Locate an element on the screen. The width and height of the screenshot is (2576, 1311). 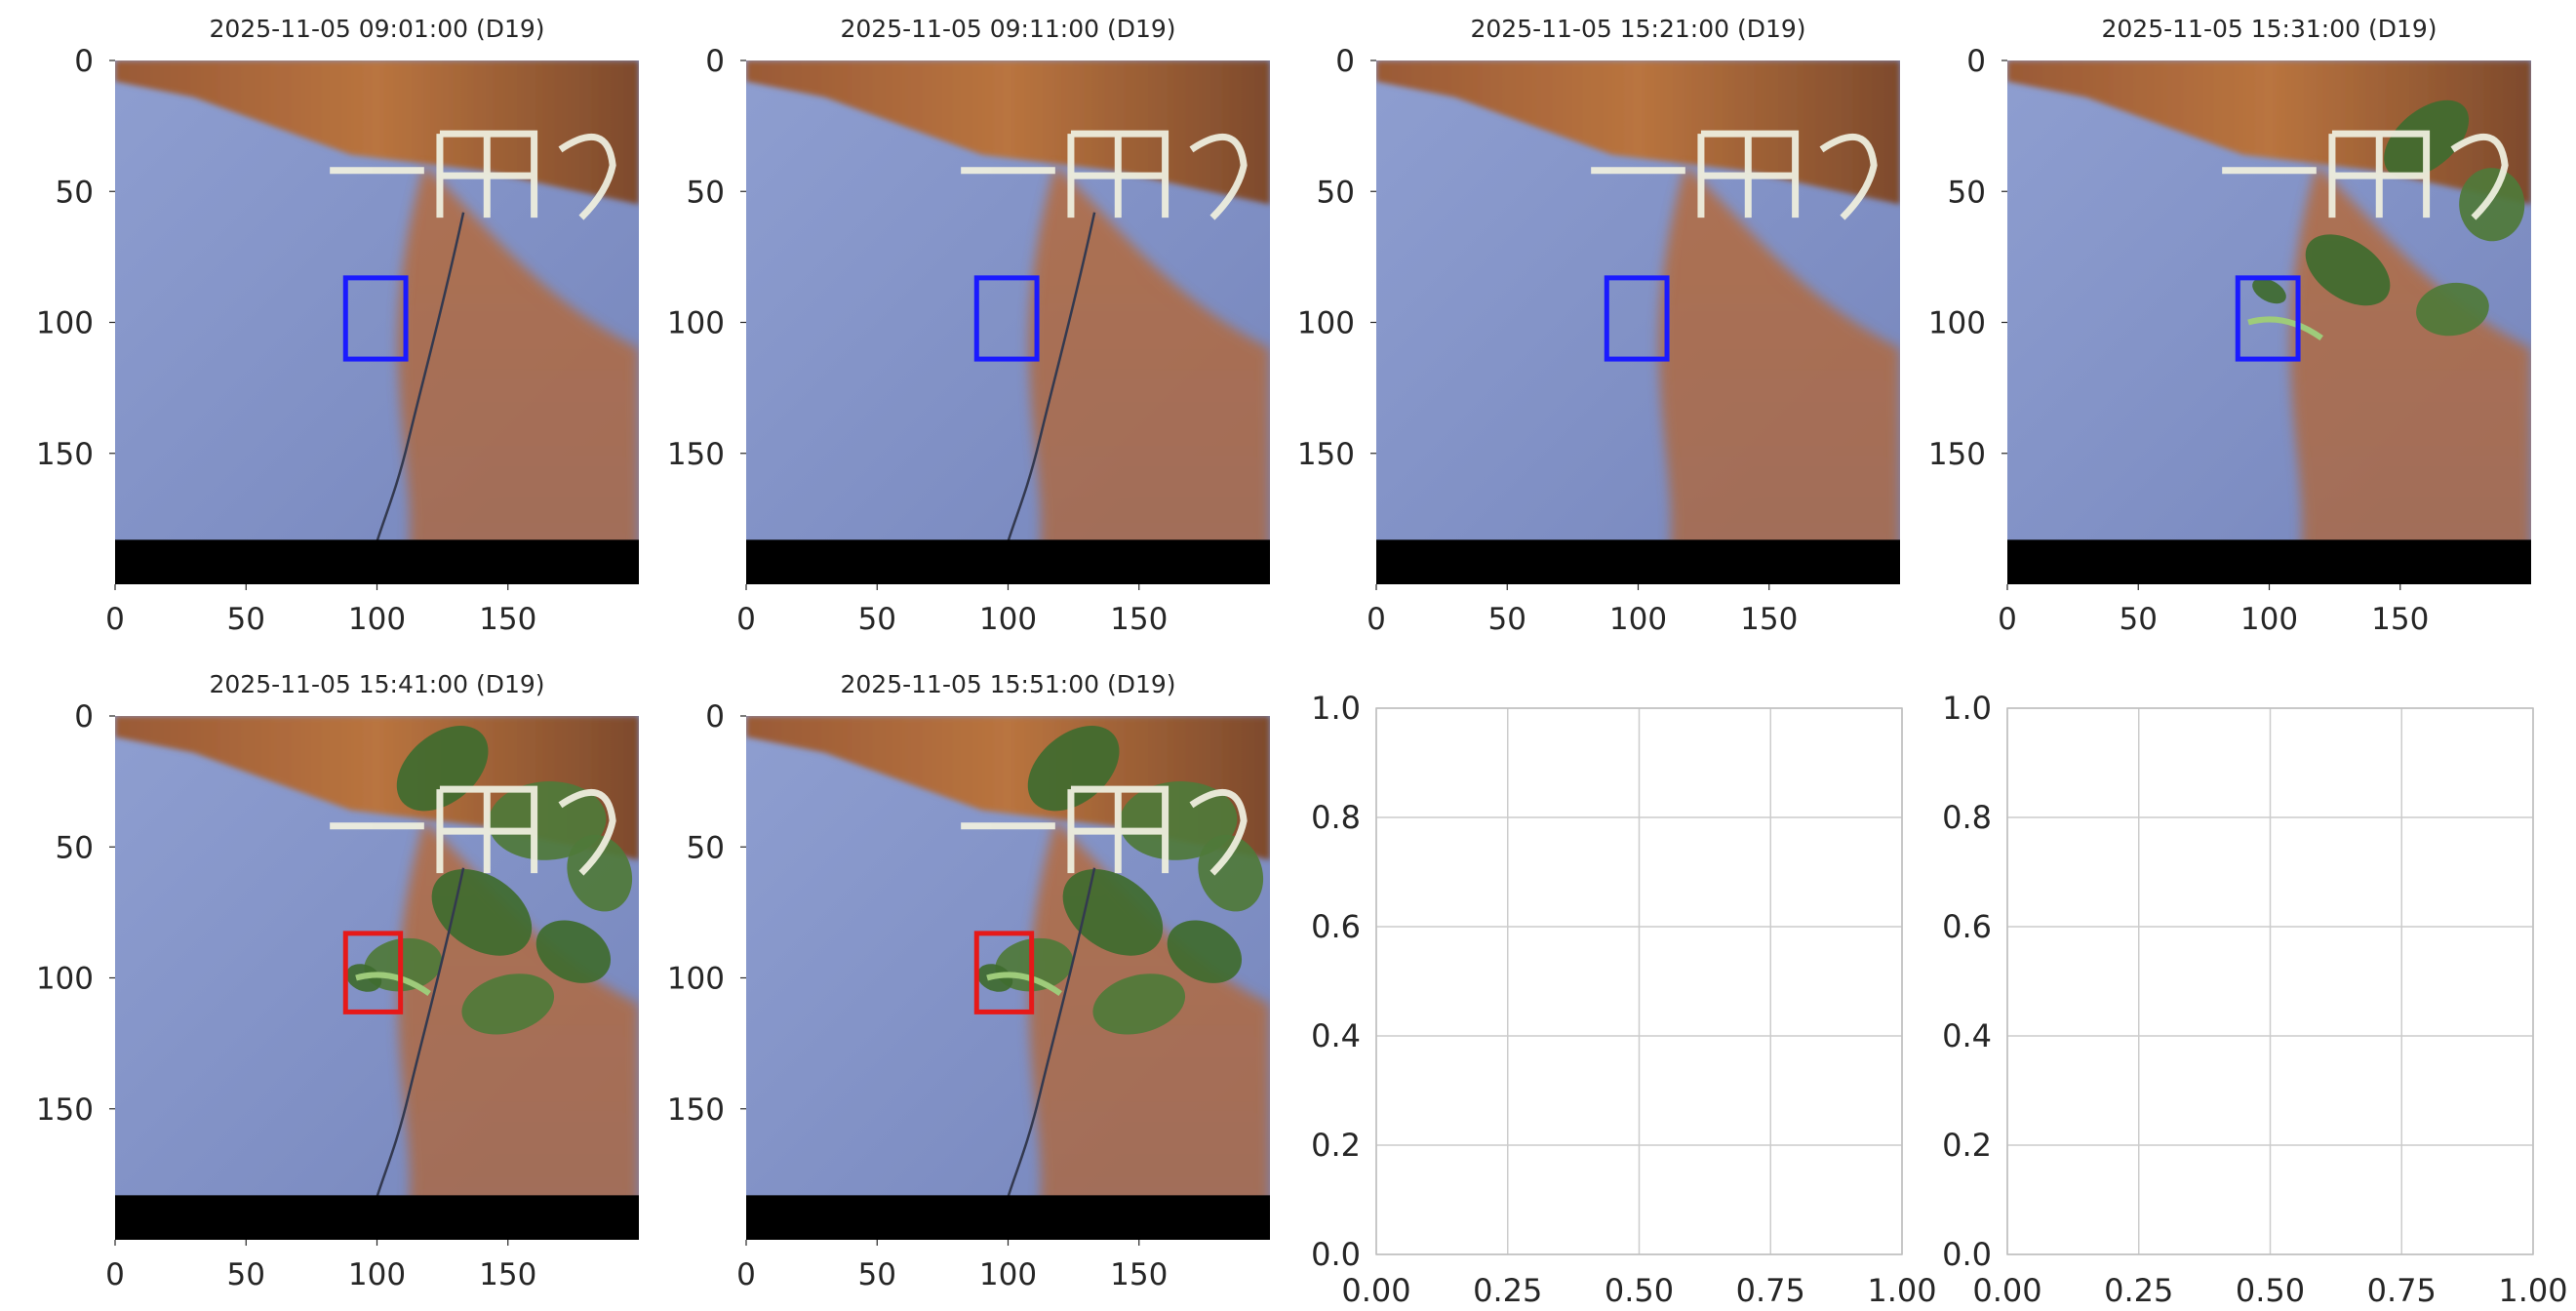
top-edge is located at coordinates (377, 133).